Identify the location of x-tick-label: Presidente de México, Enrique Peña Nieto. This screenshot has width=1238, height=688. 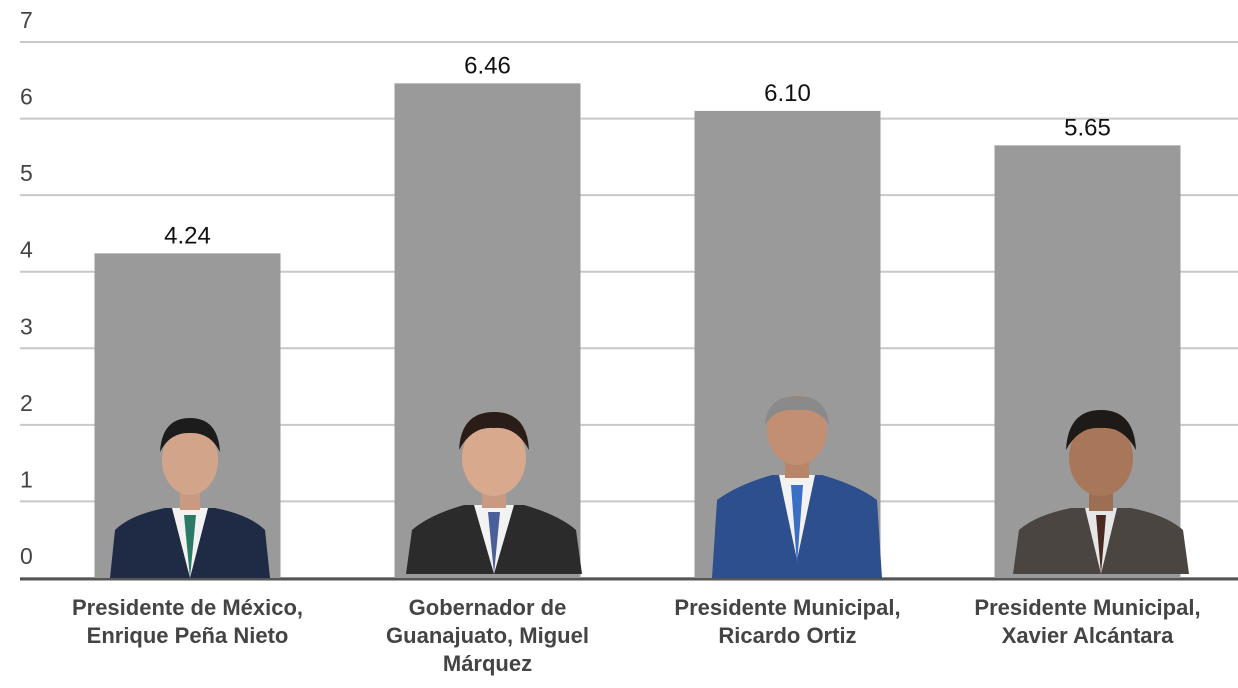
(187, 621).